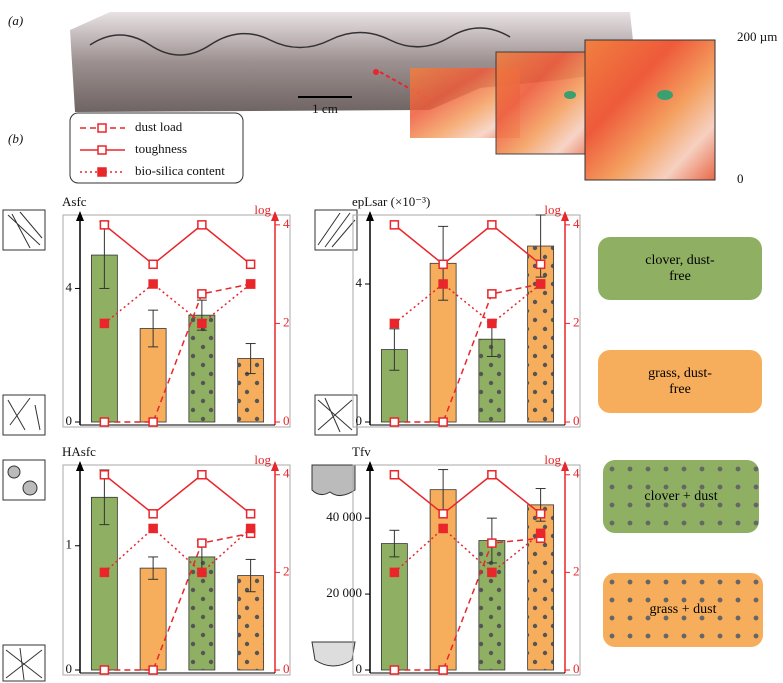  What do you see at coordinates (757, 36) in the screenshot?
I see `map-axis-label: 200 µm` at bounding box center [757, 36].